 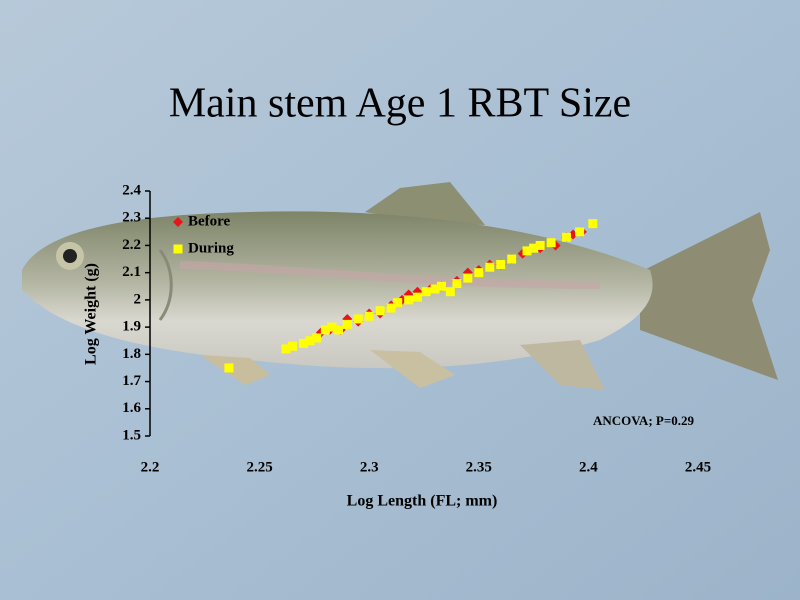 I want to click on x-tick-label: 2.45, so click(x=698, y=467).